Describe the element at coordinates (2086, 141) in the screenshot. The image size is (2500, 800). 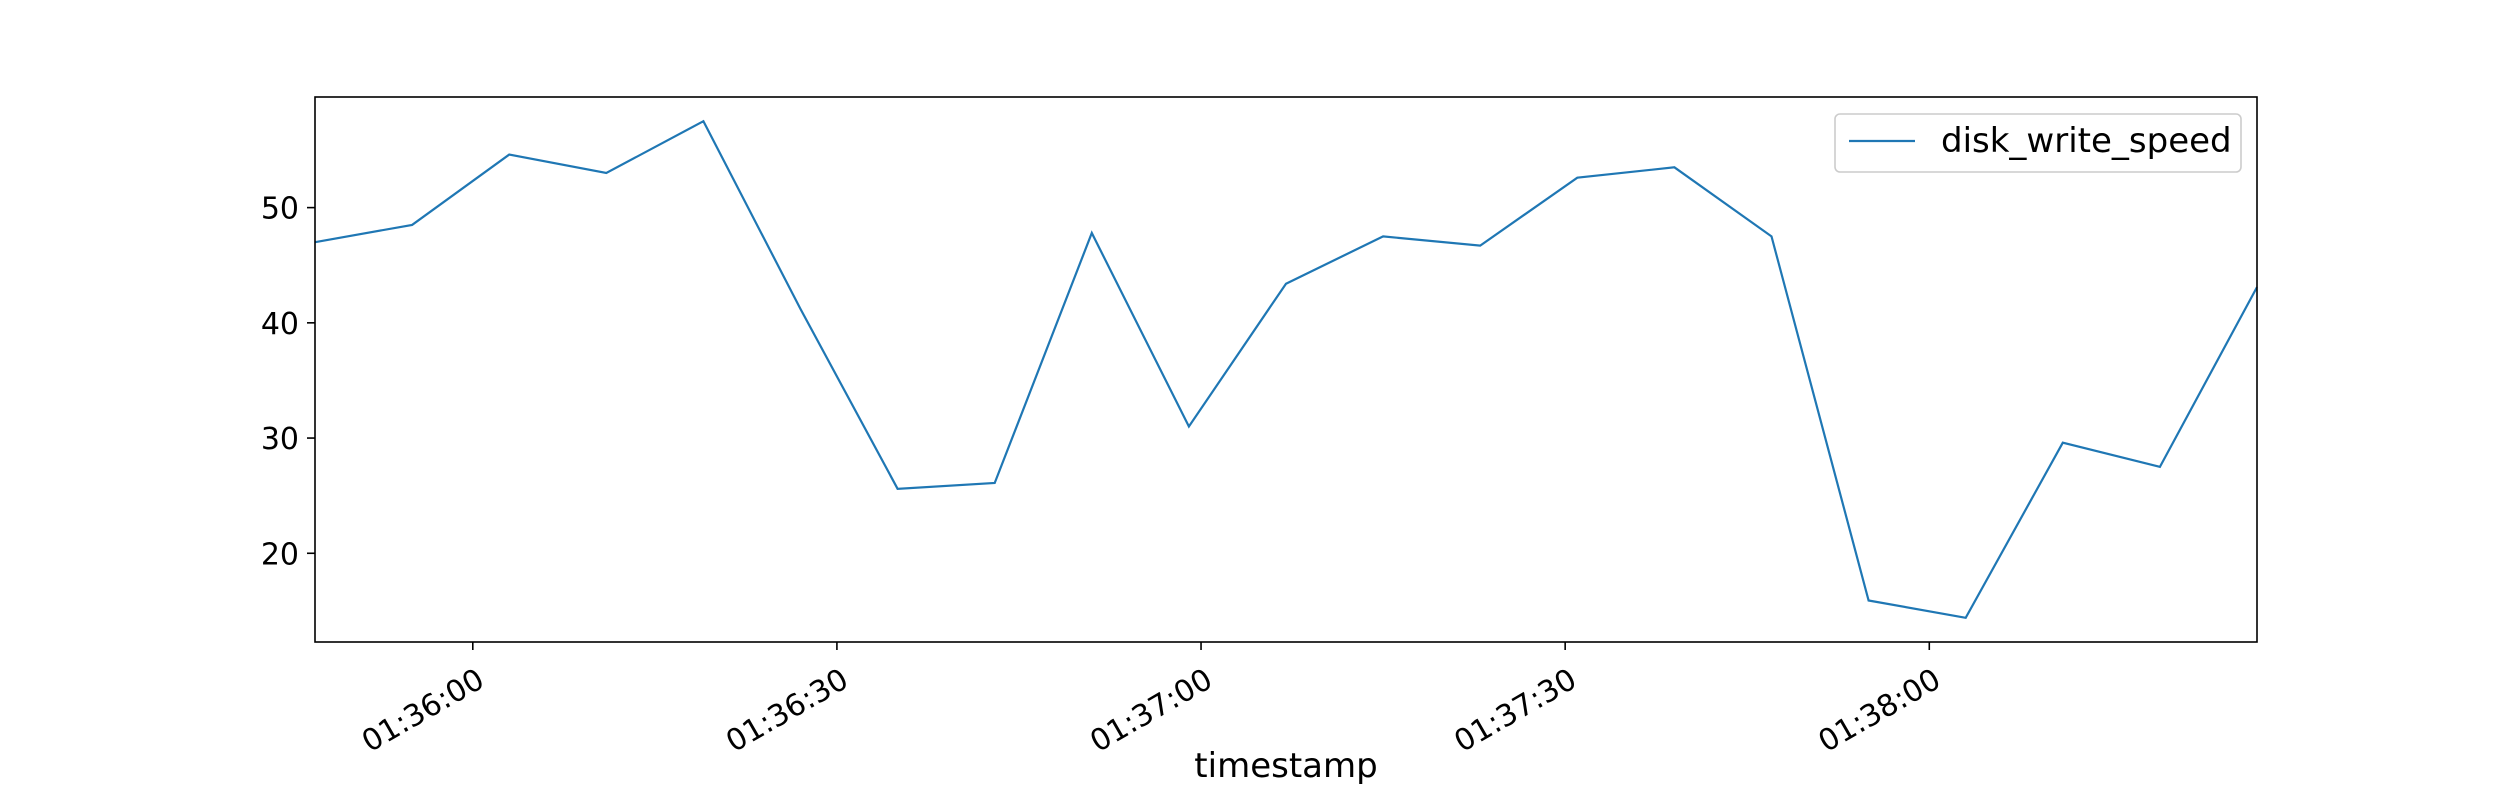
I see `legend-label-disk-write-speed: disk_write_speed` at that location.